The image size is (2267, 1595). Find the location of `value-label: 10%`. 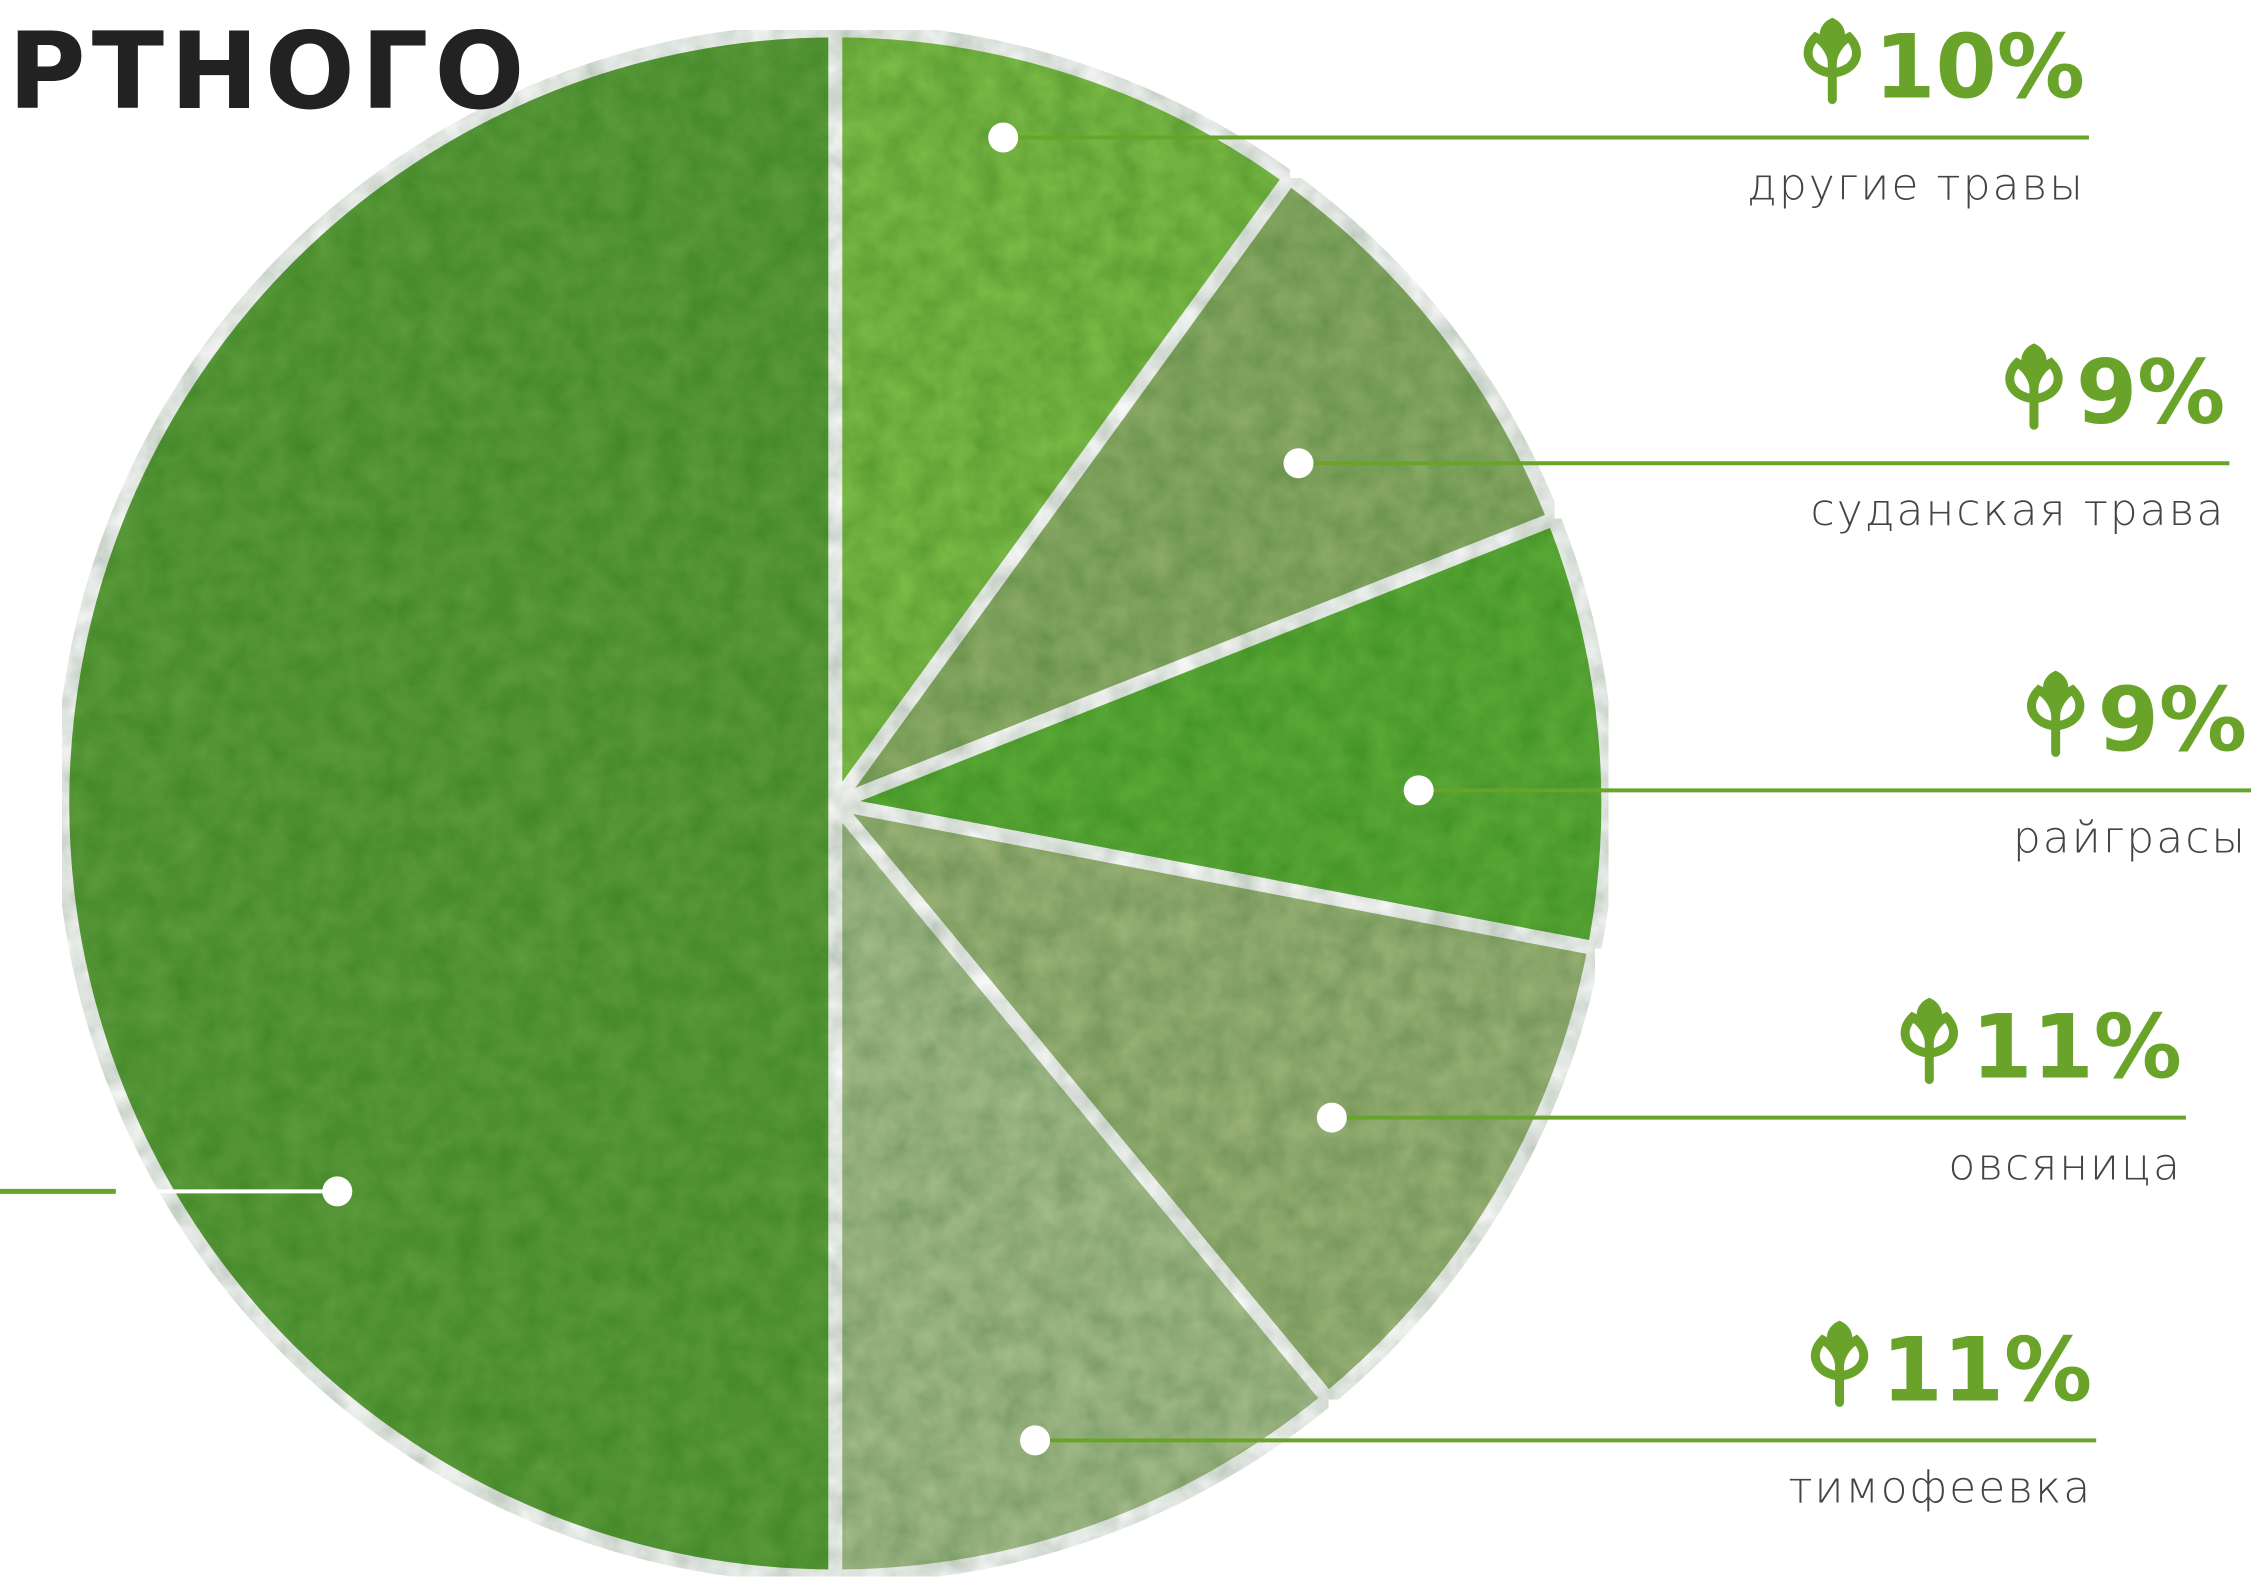

value-label: 10% is located at coordinates (1979, 67).